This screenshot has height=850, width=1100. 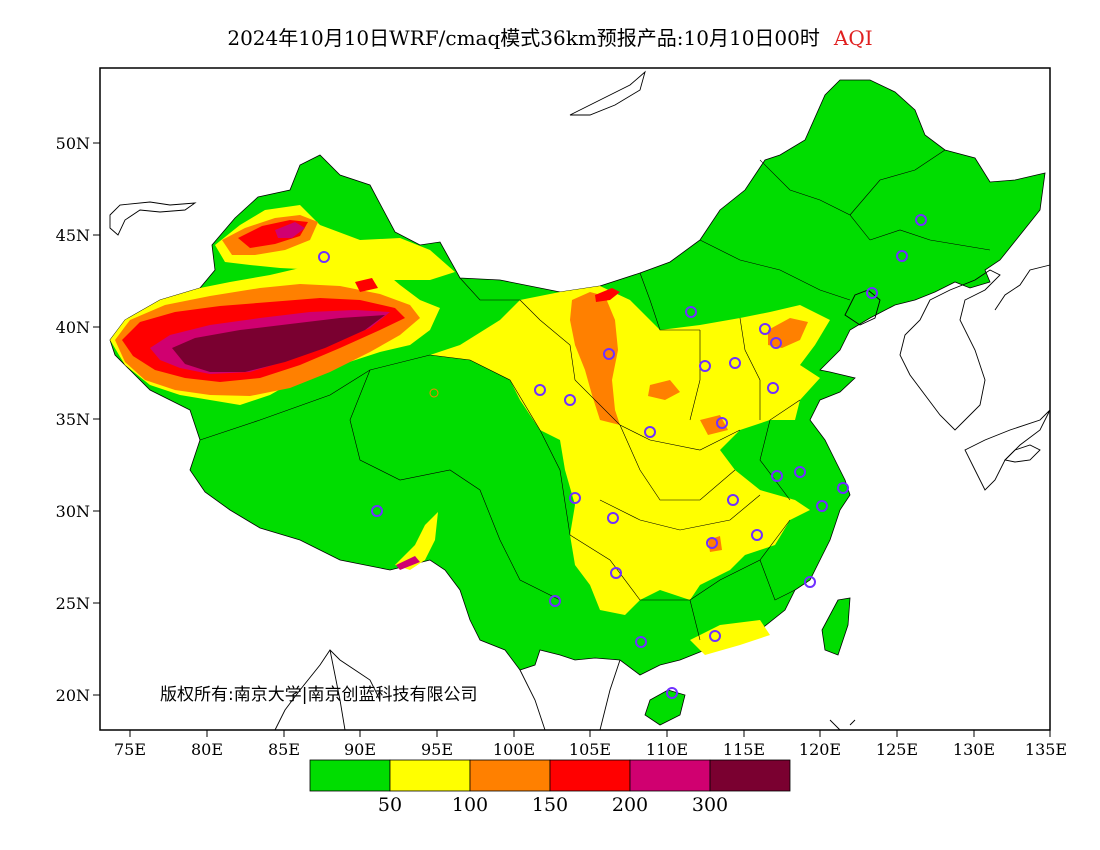 I want to click on lat-label: 35N, so click(x=73, y=419).